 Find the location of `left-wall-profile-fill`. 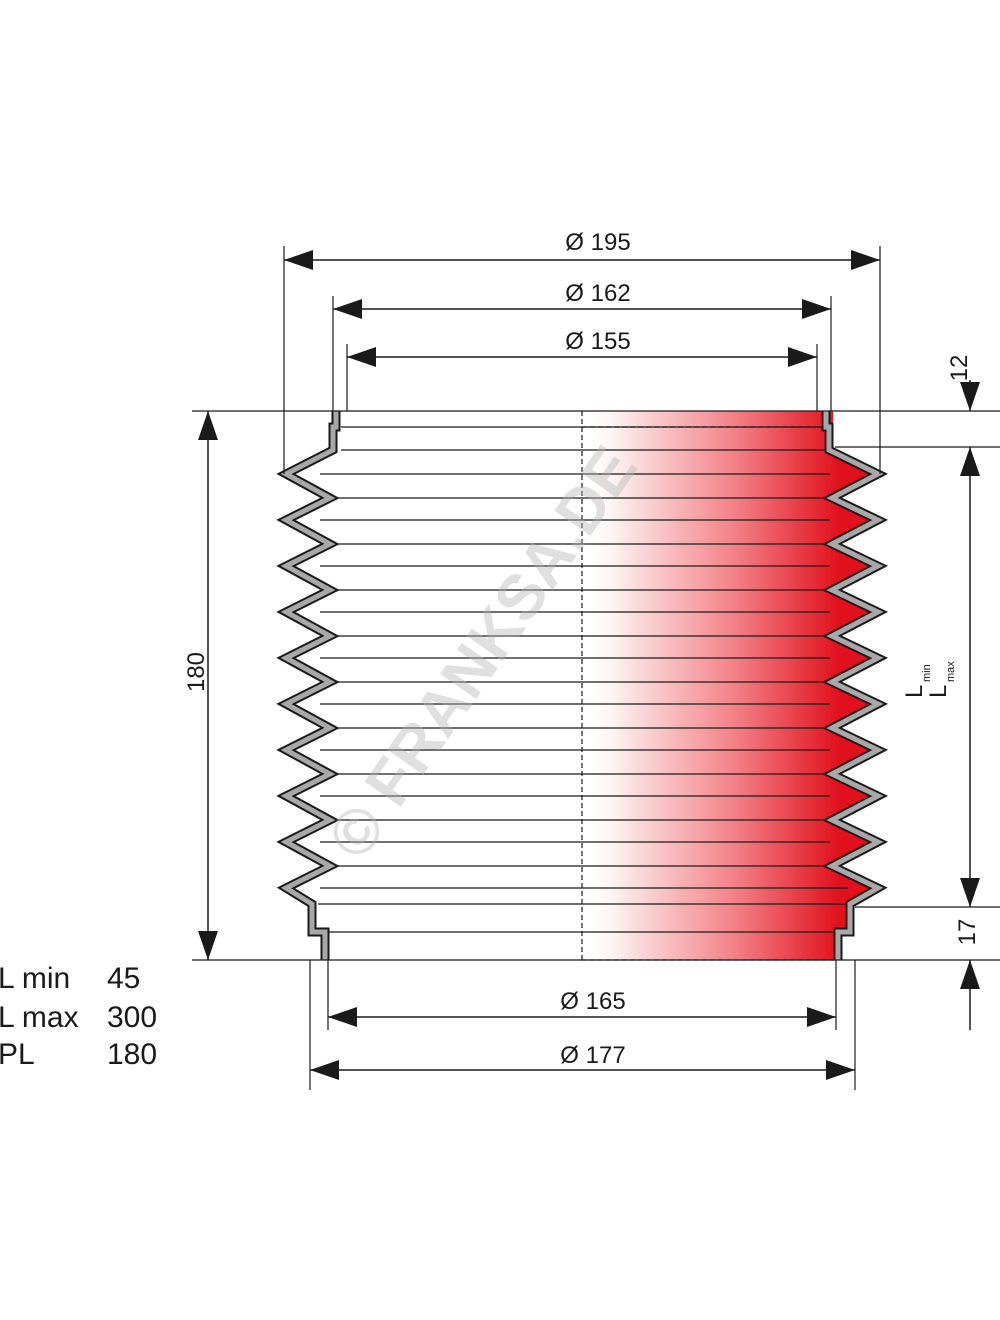

left-wall-profile-fill is located at coordinates (309, 685).